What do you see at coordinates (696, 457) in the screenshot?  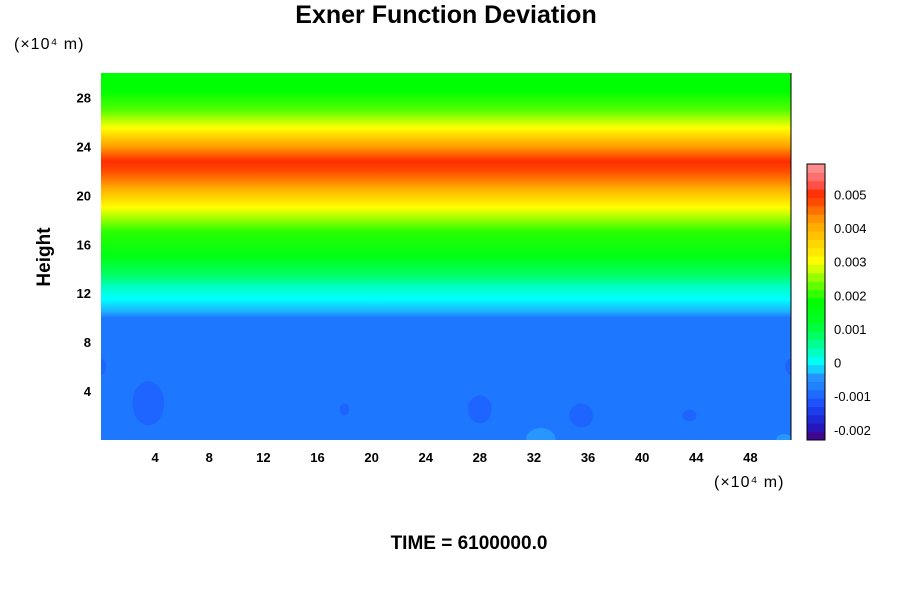 I see `x-tick-label: 44` at bounding box center [696, 457].